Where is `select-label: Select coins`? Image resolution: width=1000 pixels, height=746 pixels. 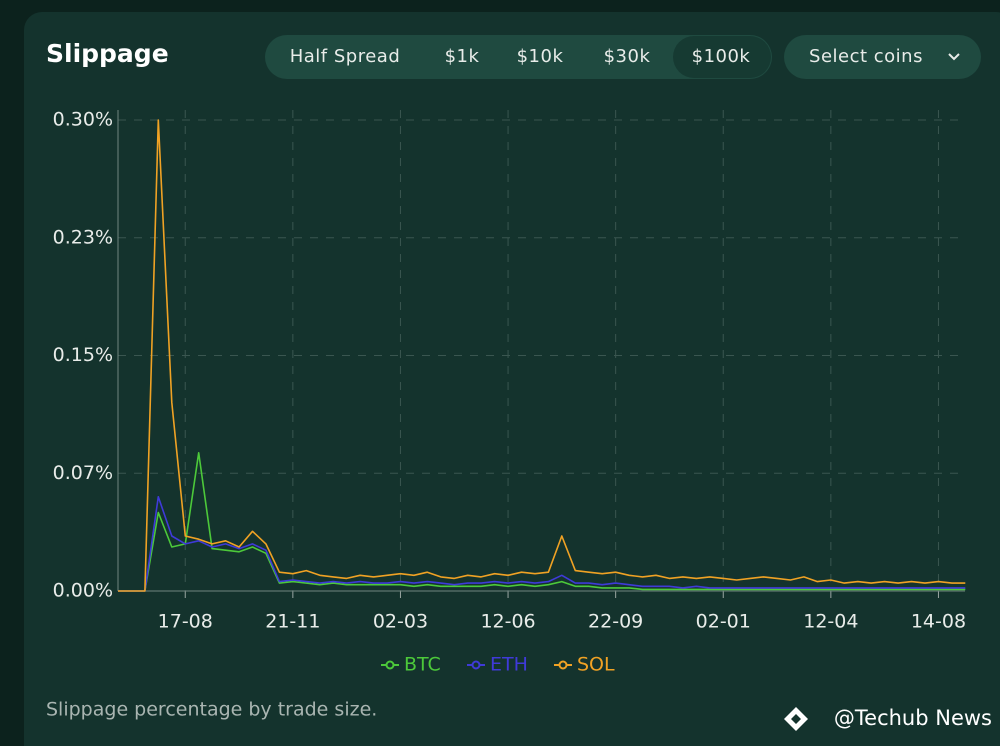
select-label: Select coins is located at coordinates (866, 56).